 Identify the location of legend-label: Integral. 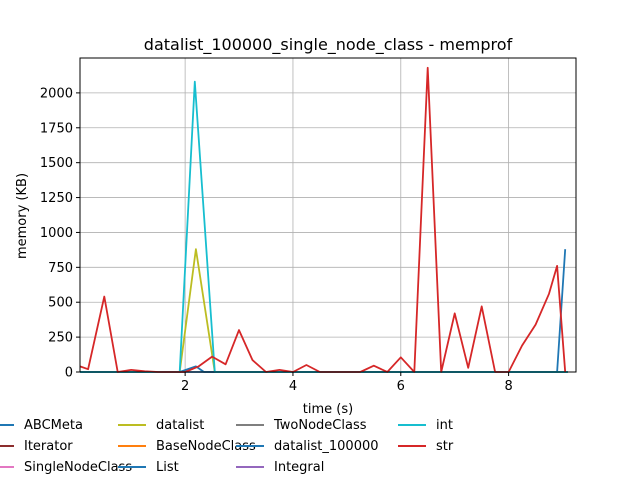
(299, 467).